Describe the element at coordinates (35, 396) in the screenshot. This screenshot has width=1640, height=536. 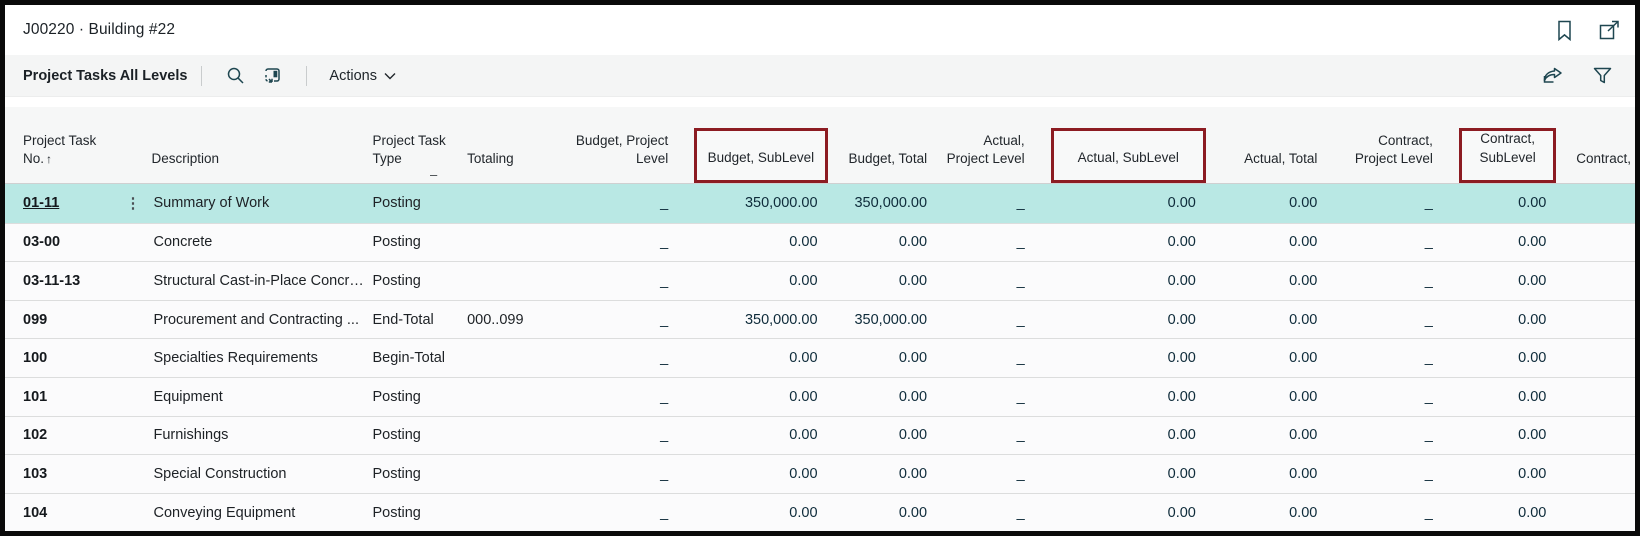
I see `task-no-link: 101` at that location.